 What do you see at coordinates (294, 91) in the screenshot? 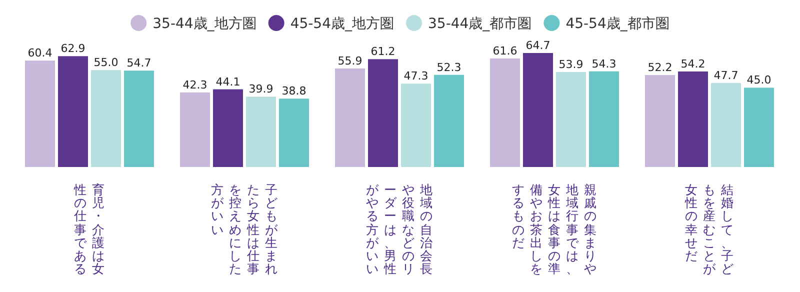
I see `data-label: 38.8` at bounding box center [294, 91].